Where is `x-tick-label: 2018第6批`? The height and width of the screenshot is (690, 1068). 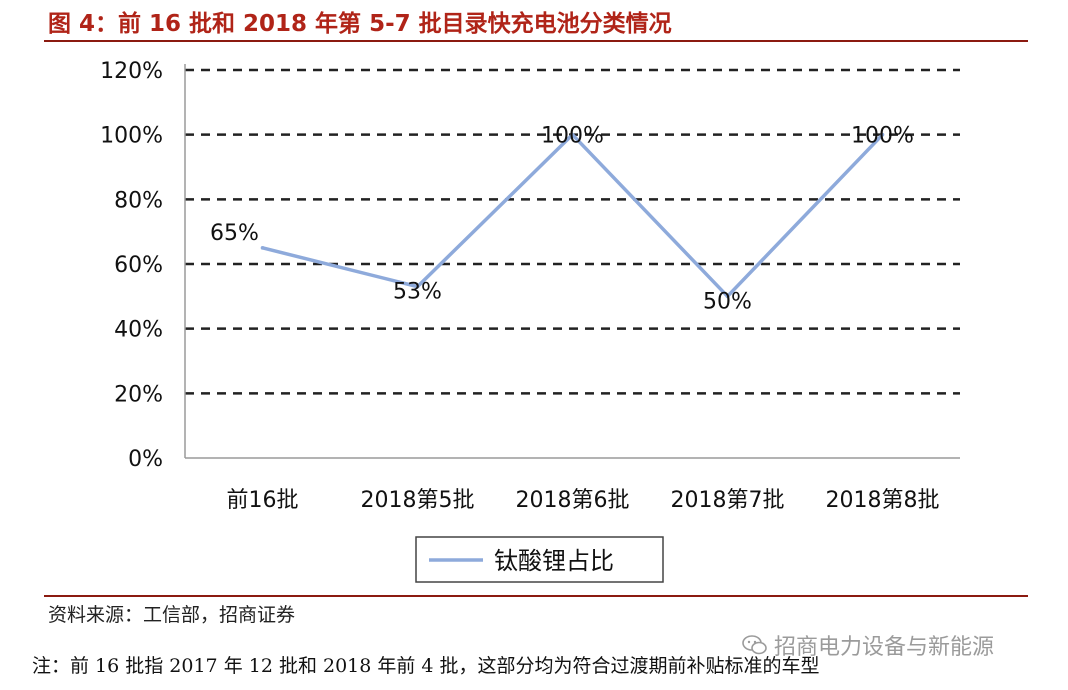
x-tick-label: 2018第6批 is located at coordinates (573, 500).